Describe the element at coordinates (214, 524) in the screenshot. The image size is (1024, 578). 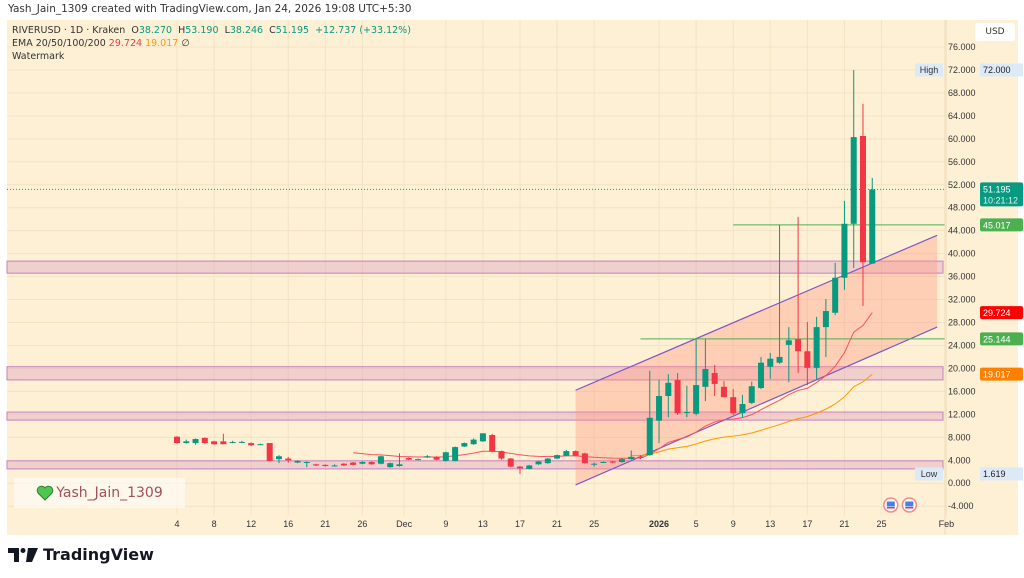
I see `time-tick-label: 8` at that location.